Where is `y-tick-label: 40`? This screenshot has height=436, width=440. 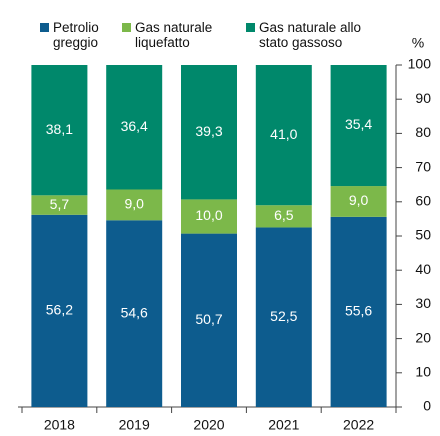
y-tick-label: 40 is located at coordinates (423, 269).